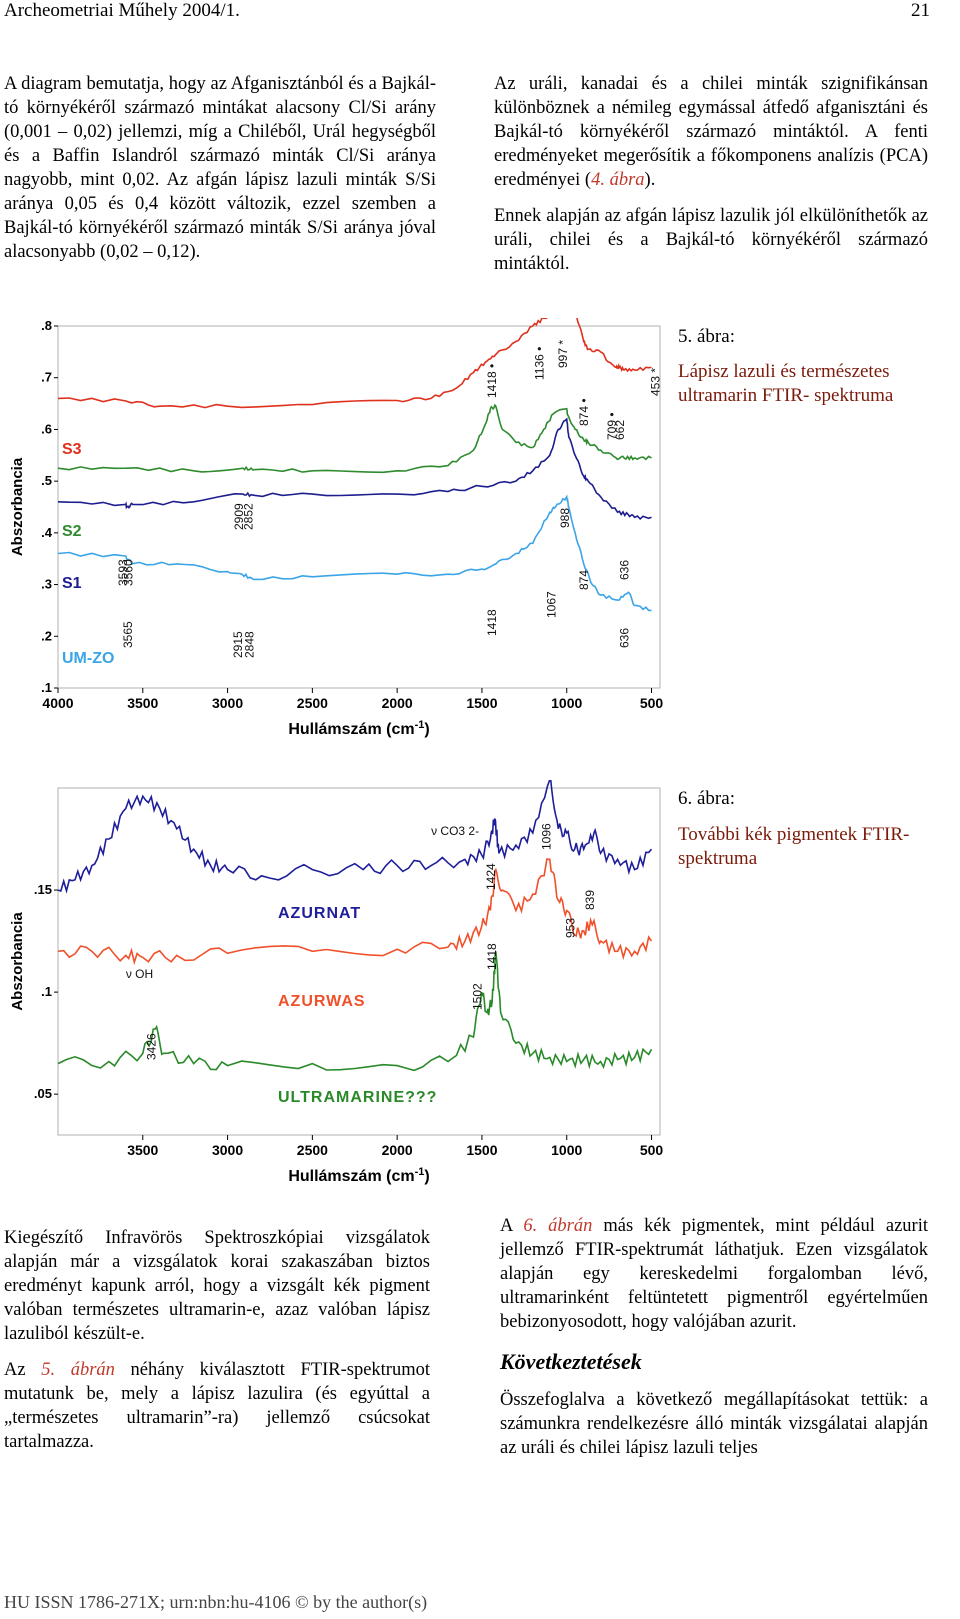  I want to click on series-line-s3, so click(354, 363).